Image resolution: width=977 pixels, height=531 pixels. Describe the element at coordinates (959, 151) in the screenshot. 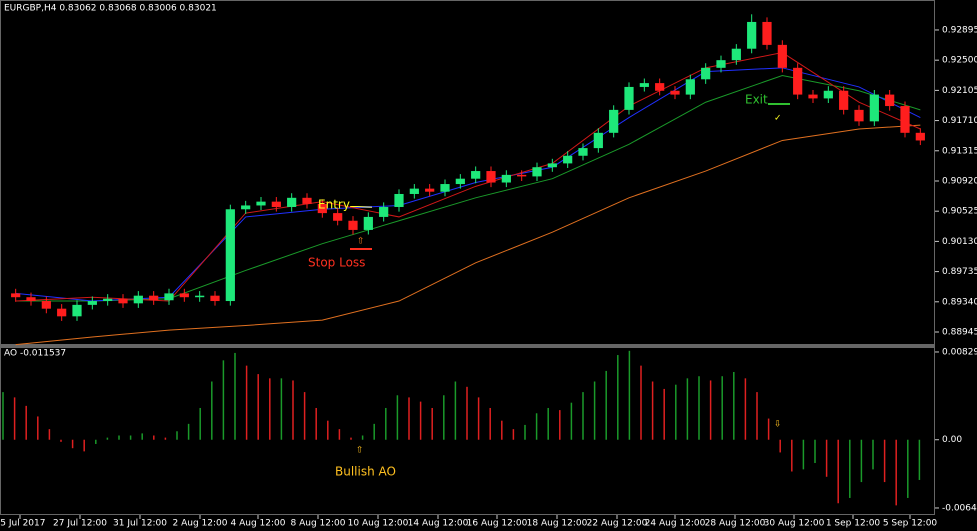

I see `y-tick-label: 0.91315` at that location.